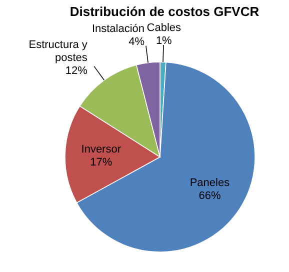 This screenshot has height=272, width=289. Describe the element at coordinates (164, 28) in the screenshot. I see `slice-label: Cables` at that location.